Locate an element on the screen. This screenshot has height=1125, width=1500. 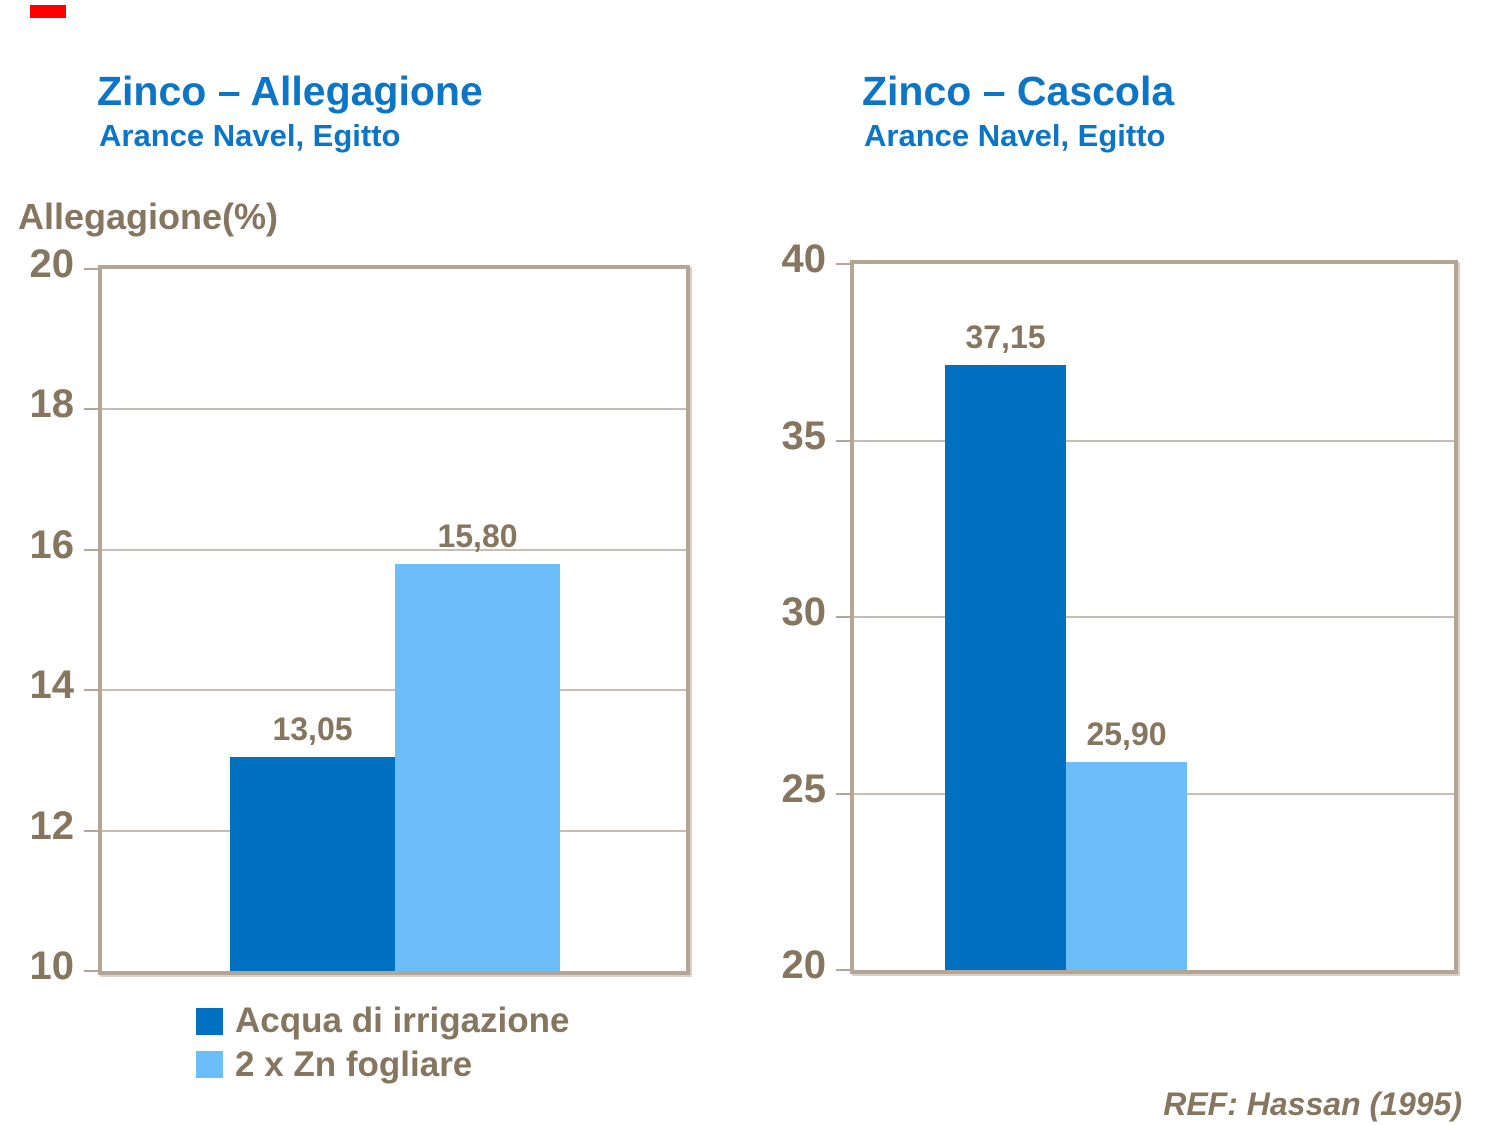
y-tick-label: 16 is located at coordinates (52, 544).